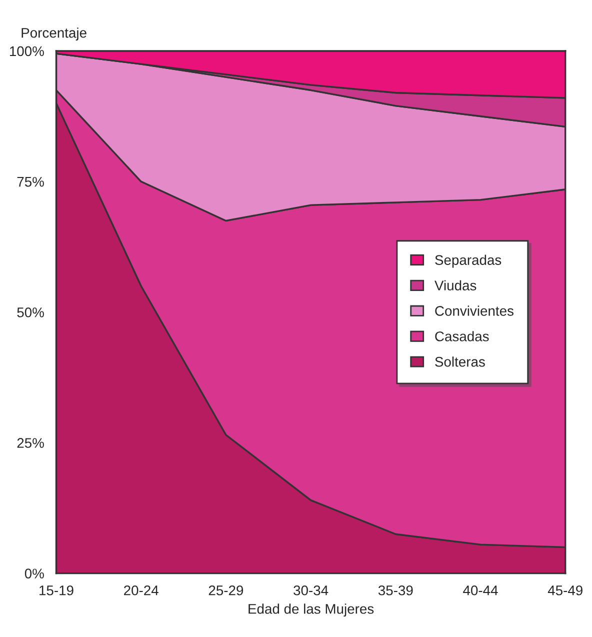  I want to click on legend-label: Convivientes, so click(474, 311).